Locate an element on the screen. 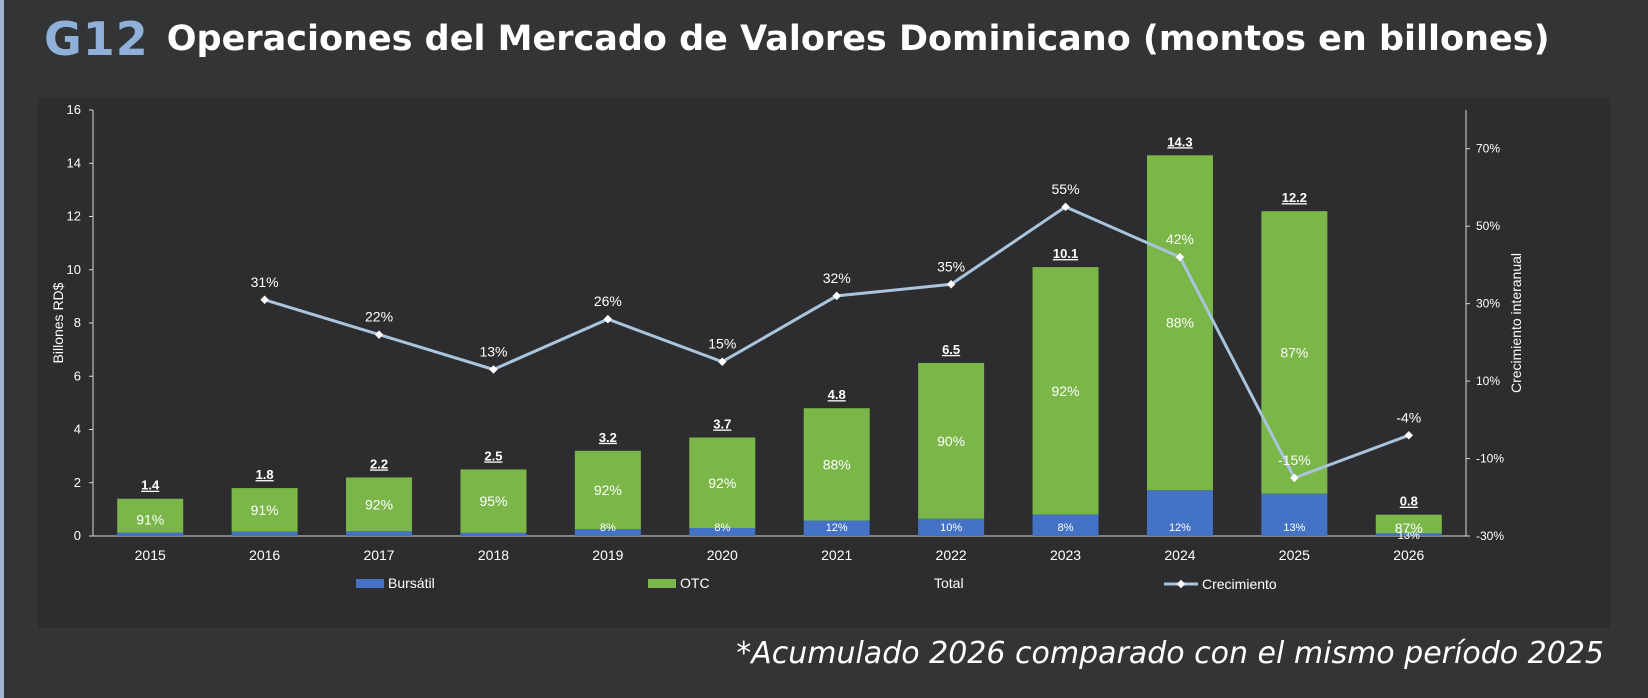 This screenshot has width=1648, height=698. bar-total-label: 0.8 is located at coordinates (1409, 501).